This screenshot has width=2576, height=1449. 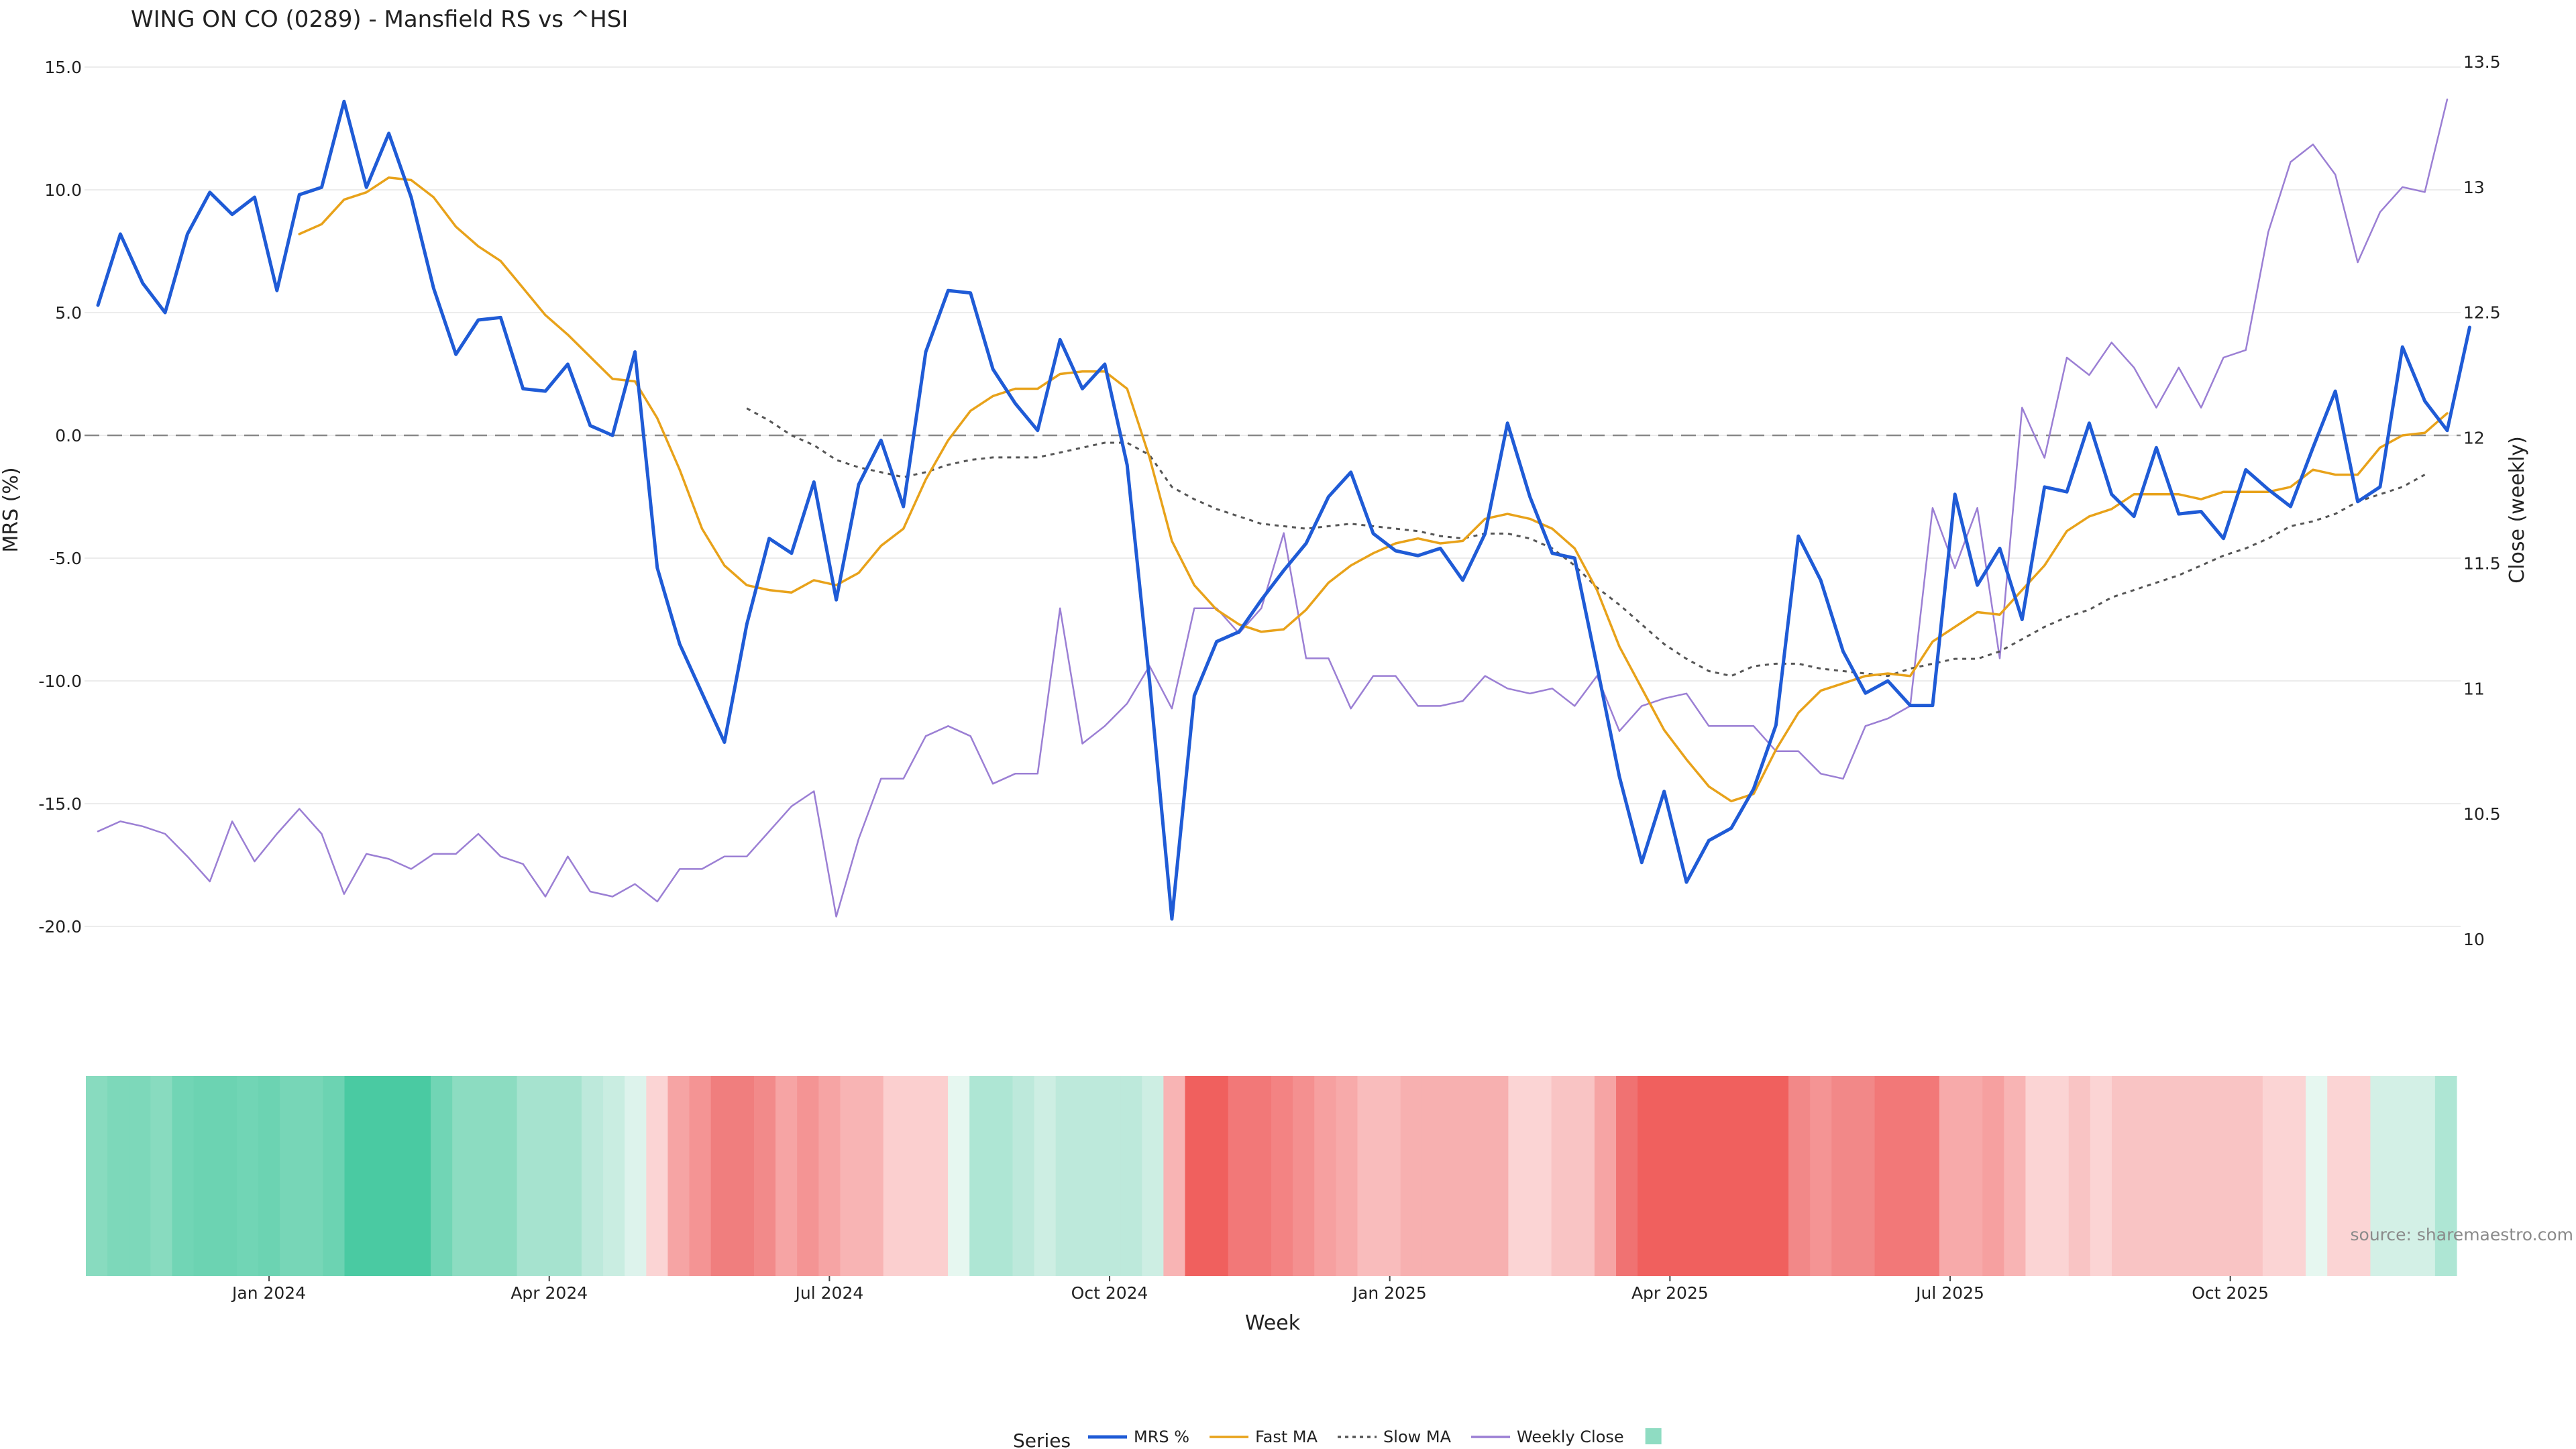 What do you see at coordinates (63, 67) in the screenshot?
I see `y-tick-label: 15.0` at bounding box center [63, 67].